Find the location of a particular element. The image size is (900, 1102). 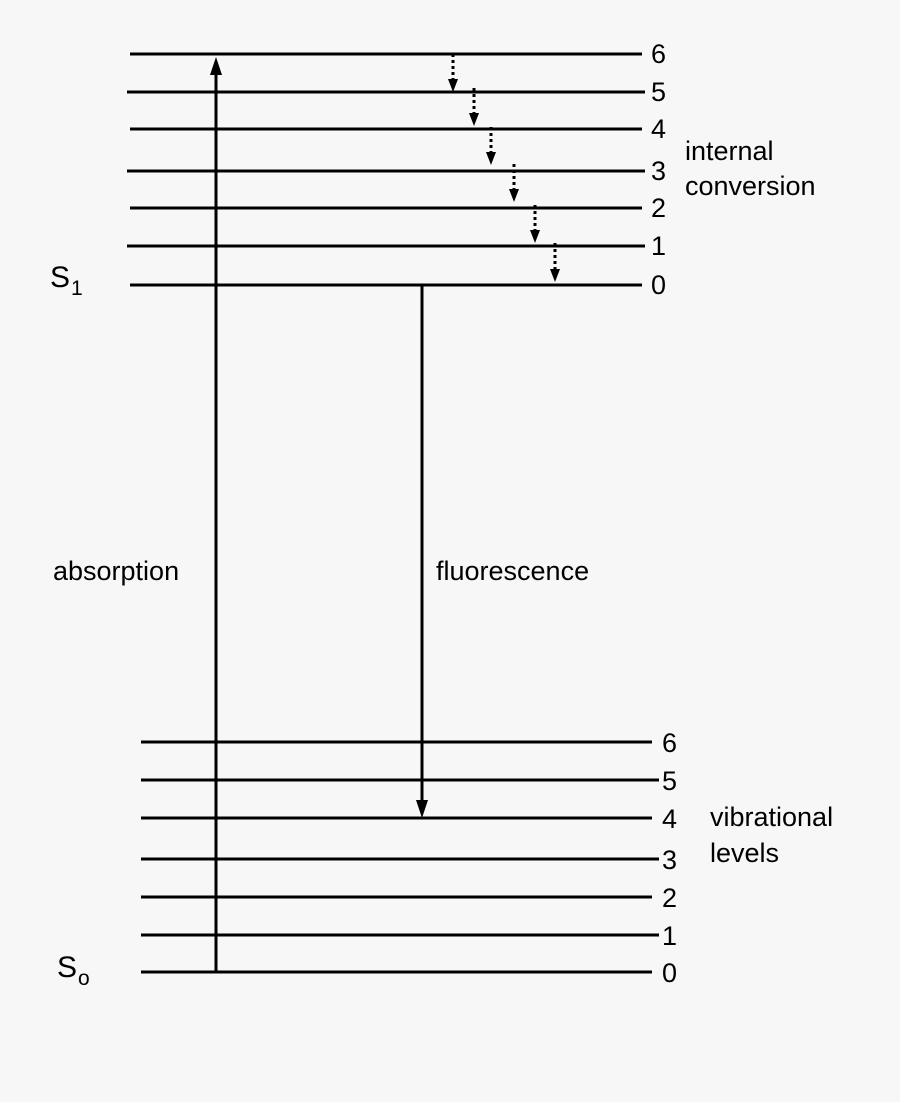

vibrational-levels-label: levels is located at coordinates (744, 853).